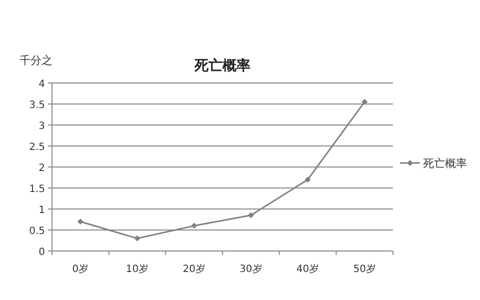 Image resolution: width=480 pixels, height=300 pixels. I want to click on y-tick-label: 1.5, so click(37, 189).